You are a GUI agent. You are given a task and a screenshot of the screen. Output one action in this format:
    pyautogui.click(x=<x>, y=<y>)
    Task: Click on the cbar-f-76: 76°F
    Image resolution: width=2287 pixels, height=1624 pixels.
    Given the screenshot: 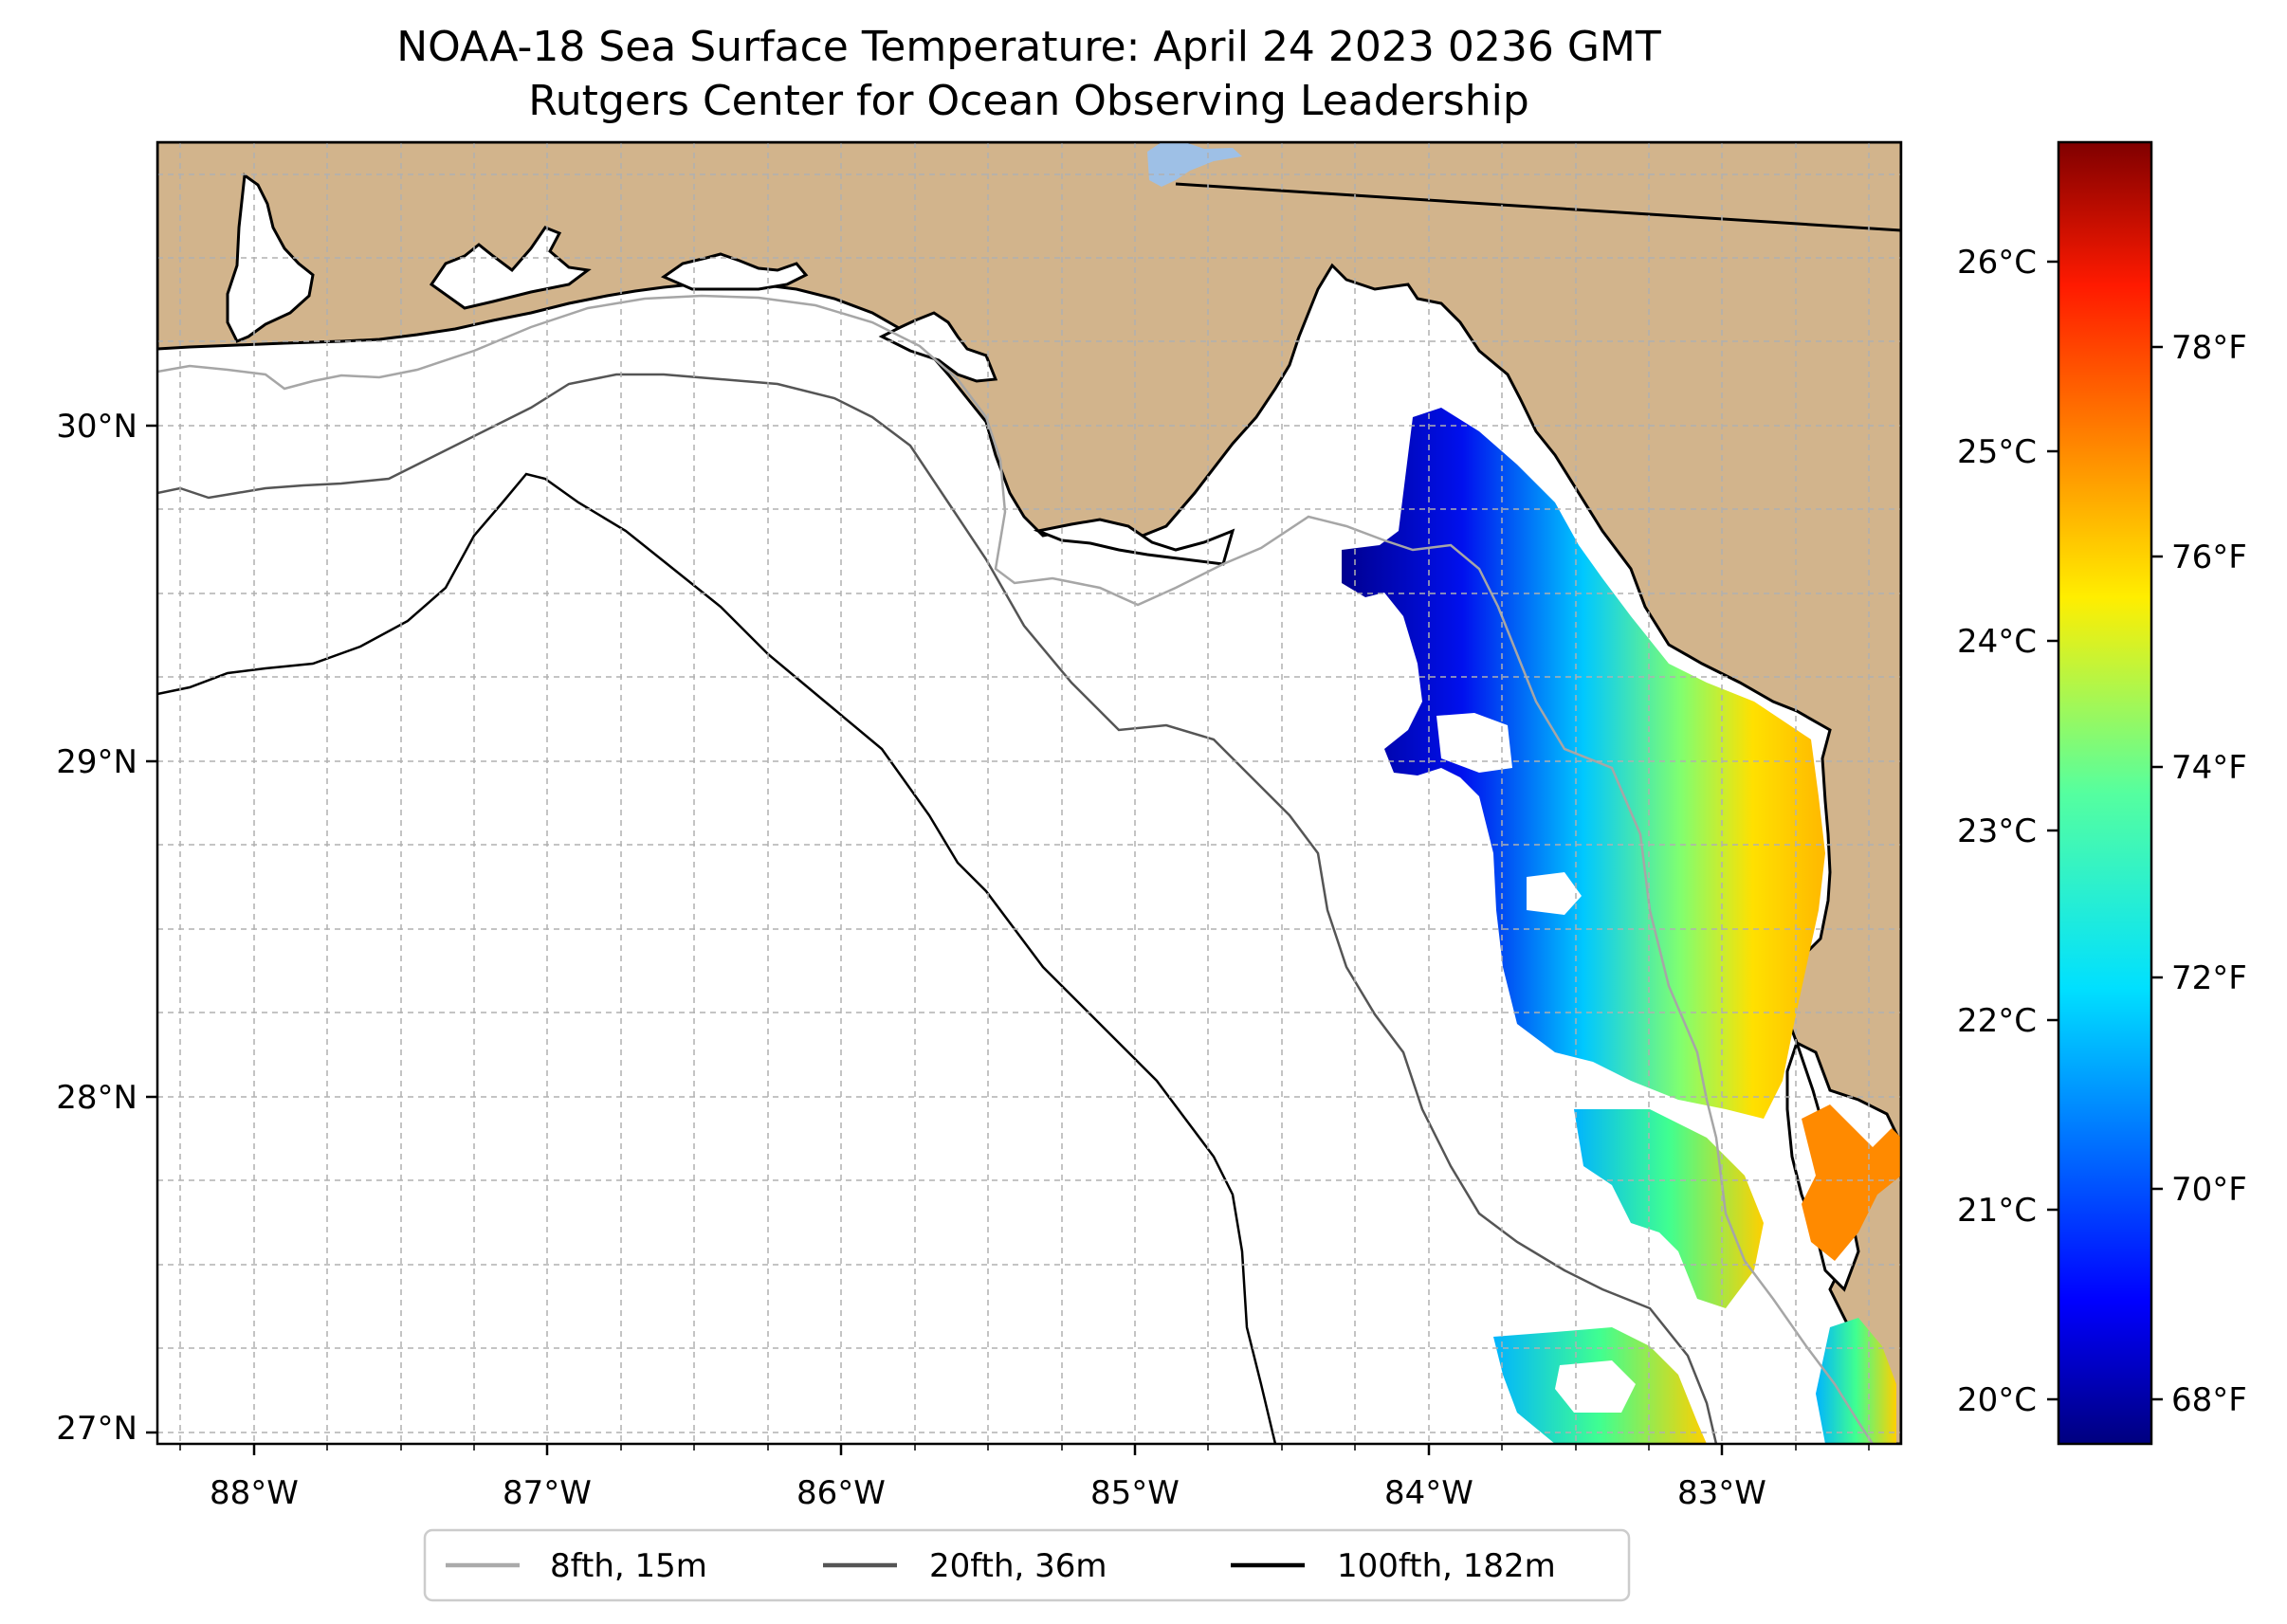 What is the action you would take?
    pyautogui.click(x=2209, y=557)
    